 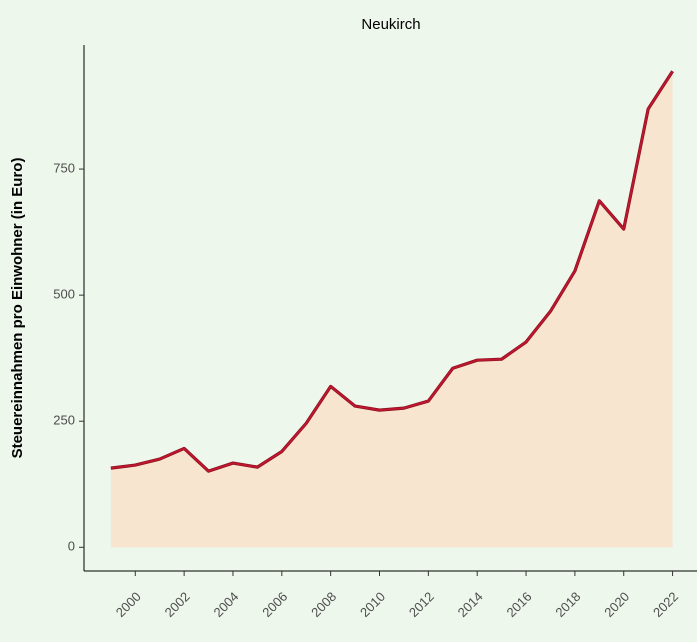 What do you see at coordinates (71, 546) in the screenshot?
I see `y-tick-label: 0` at bounding box center [71, 546].